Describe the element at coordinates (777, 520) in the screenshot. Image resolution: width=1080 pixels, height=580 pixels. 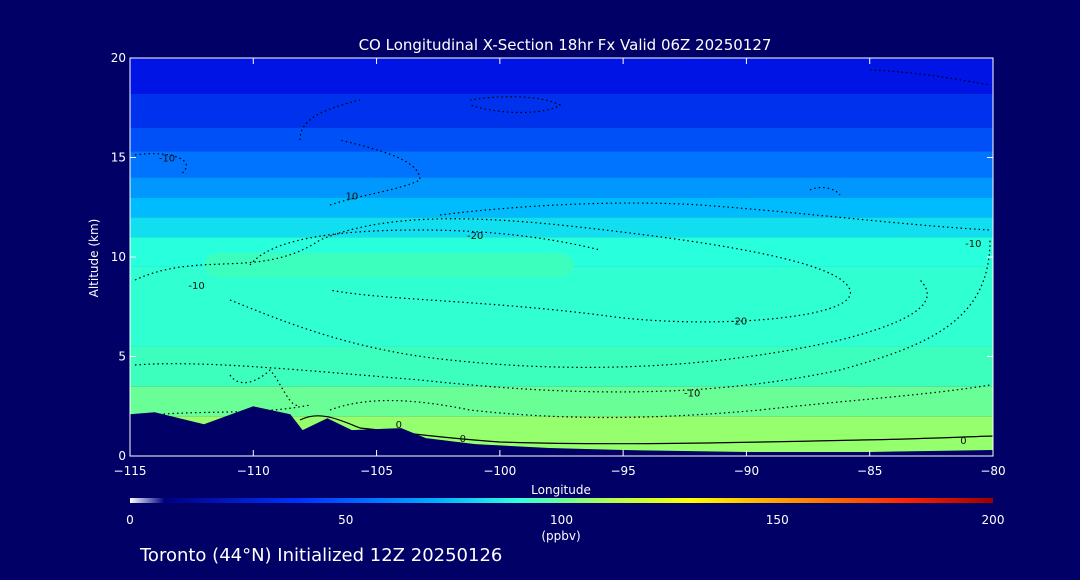
I see `colorbar-tick-label: 150` at that location.